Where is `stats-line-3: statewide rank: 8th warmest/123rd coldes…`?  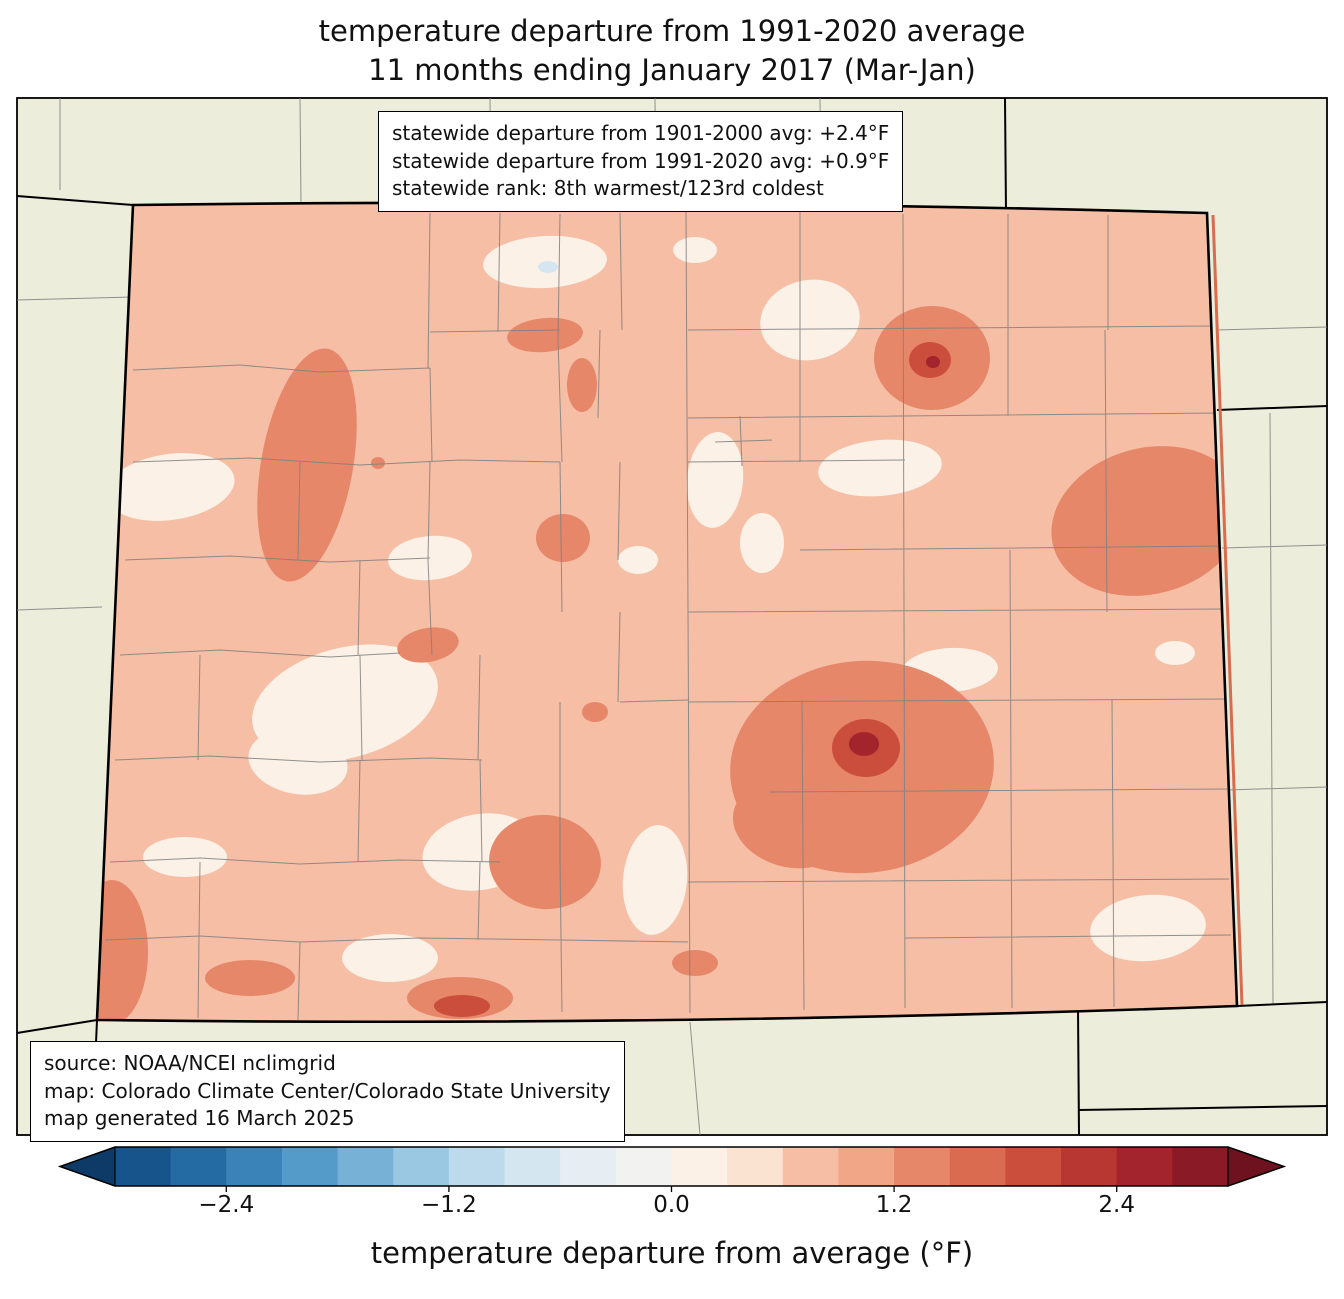
stats-line-3: statewide rank: 8th warmest/123rd coldes… is located at coordinates (608, 188).